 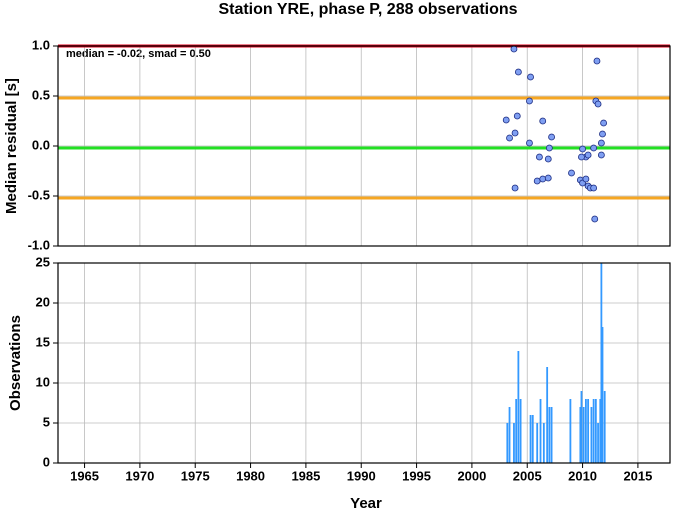 I want to click on y-axis-label: Median residual [s], so click(x=11, y=146).